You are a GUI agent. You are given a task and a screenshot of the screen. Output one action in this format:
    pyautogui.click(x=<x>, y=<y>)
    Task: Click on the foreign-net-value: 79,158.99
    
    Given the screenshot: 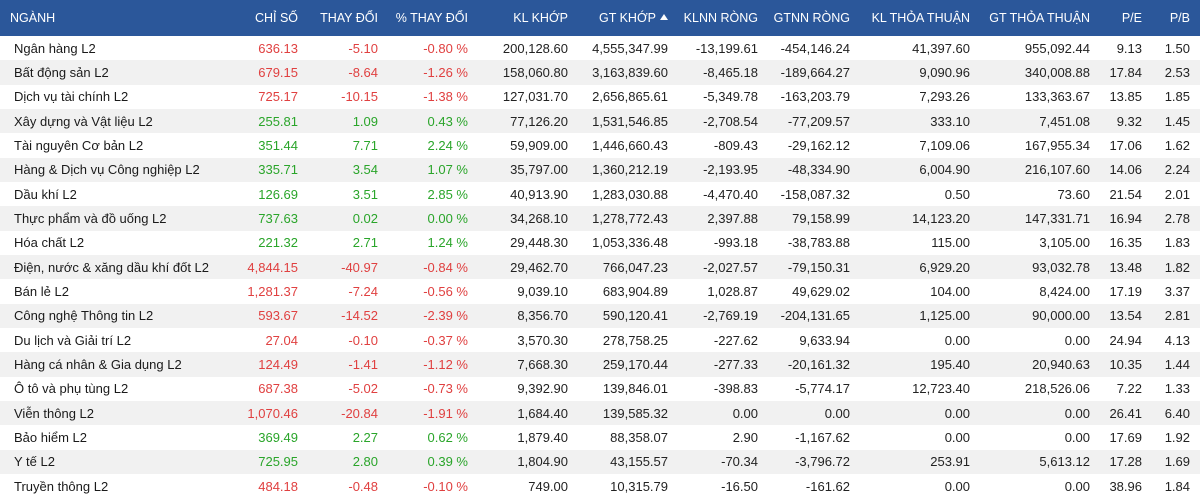 What is the action you would take?
    pyautogui.click(x=821, y=218)
    